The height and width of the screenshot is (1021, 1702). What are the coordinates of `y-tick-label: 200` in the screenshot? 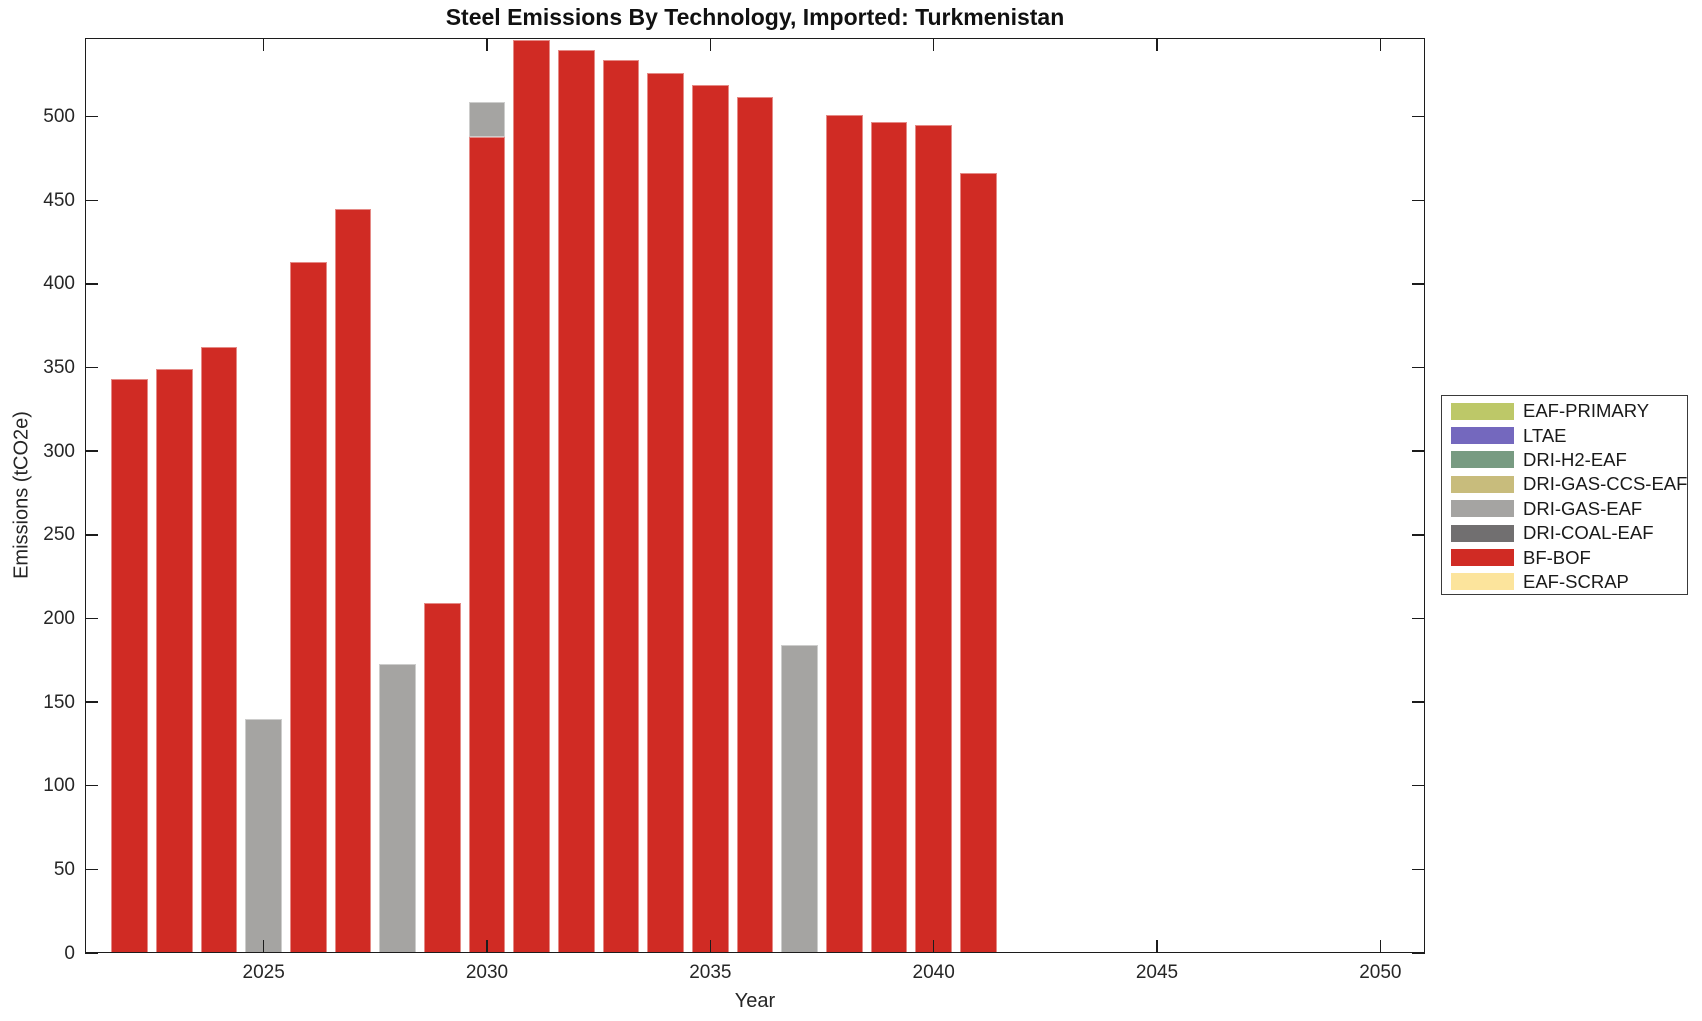 It's located at (59, 618).